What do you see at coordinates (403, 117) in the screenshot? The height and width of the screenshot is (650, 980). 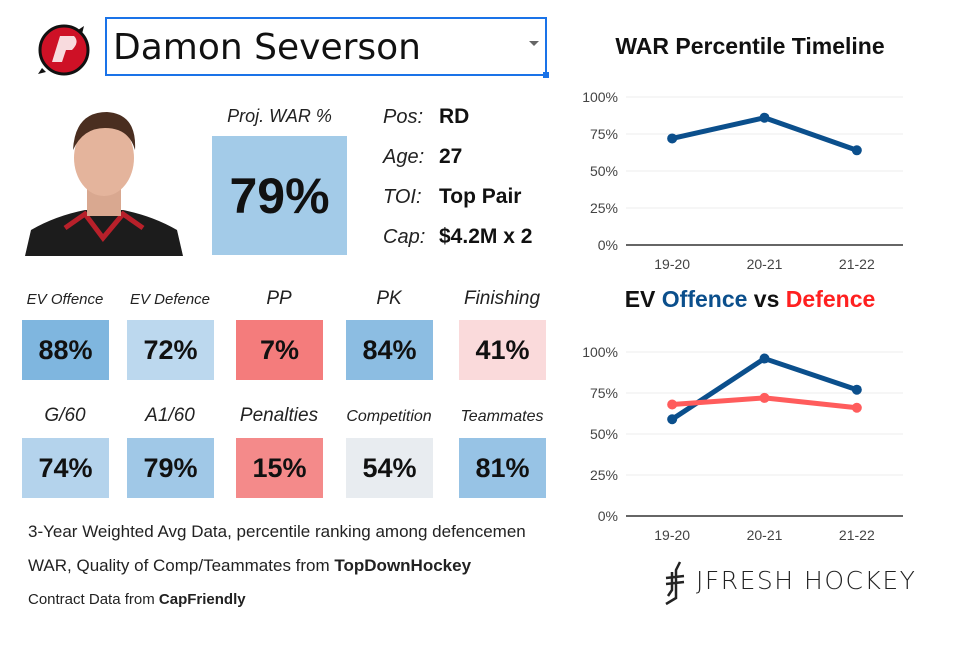 I see `pos-label: Pos:` at bounding box center [403, 117].